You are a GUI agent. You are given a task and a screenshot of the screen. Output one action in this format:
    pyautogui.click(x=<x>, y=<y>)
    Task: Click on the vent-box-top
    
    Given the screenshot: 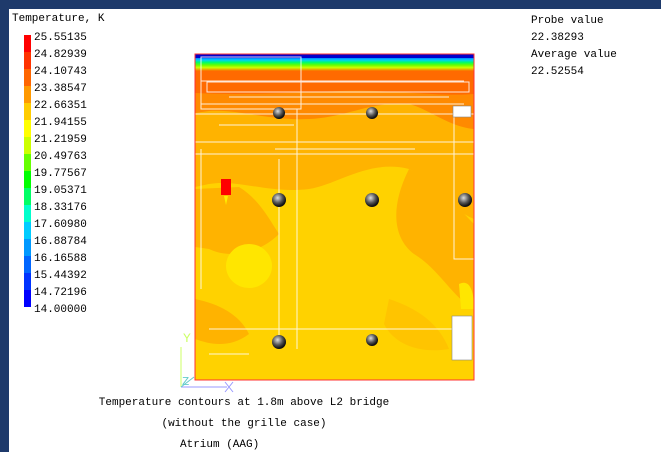 What is the action you would take?
    pyautogui.click(x=462, y=111)
    